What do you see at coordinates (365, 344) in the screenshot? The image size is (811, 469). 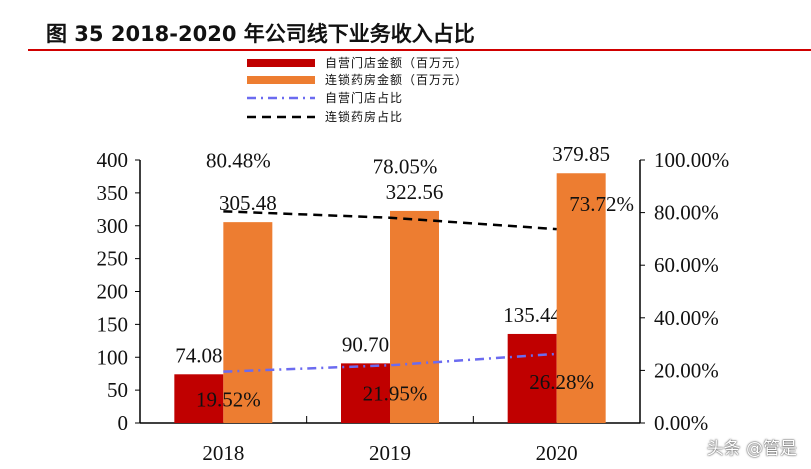 I see `bar-data-label: 90.70` at bounding box center [365, 344].